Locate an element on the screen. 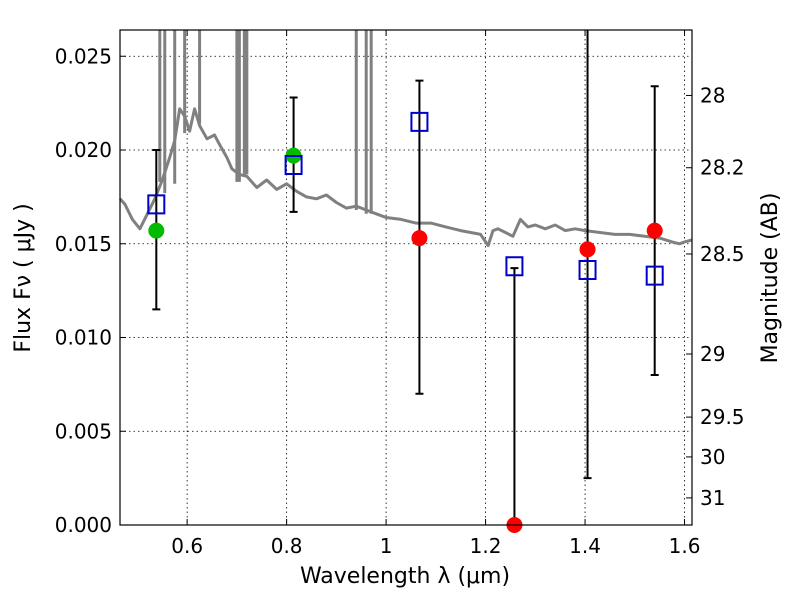 The height and width of the screenshot is (600, 800). y-tick-label: 0.000 is located at coordinates (83, 525).